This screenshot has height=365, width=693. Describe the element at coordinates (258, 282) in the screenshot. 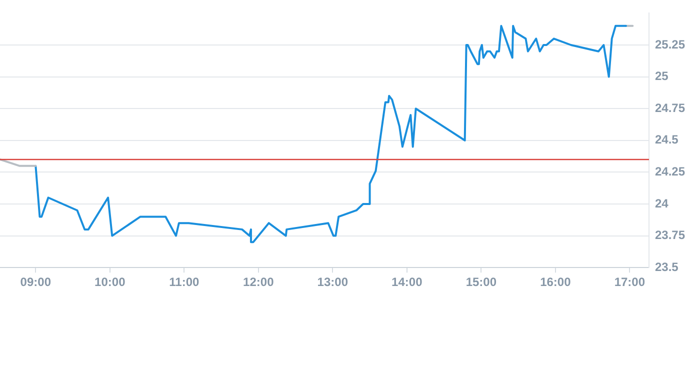

I see `x-tick-label: 12:00` at that location.